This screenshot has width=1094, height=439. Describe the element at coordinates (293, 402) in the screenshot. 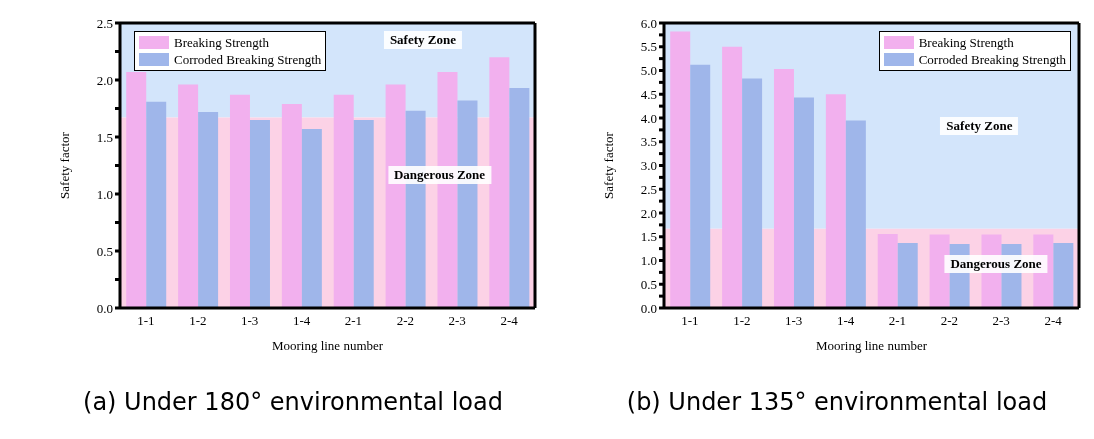

I see `text: (a) Under 180° environmental load` at that location.